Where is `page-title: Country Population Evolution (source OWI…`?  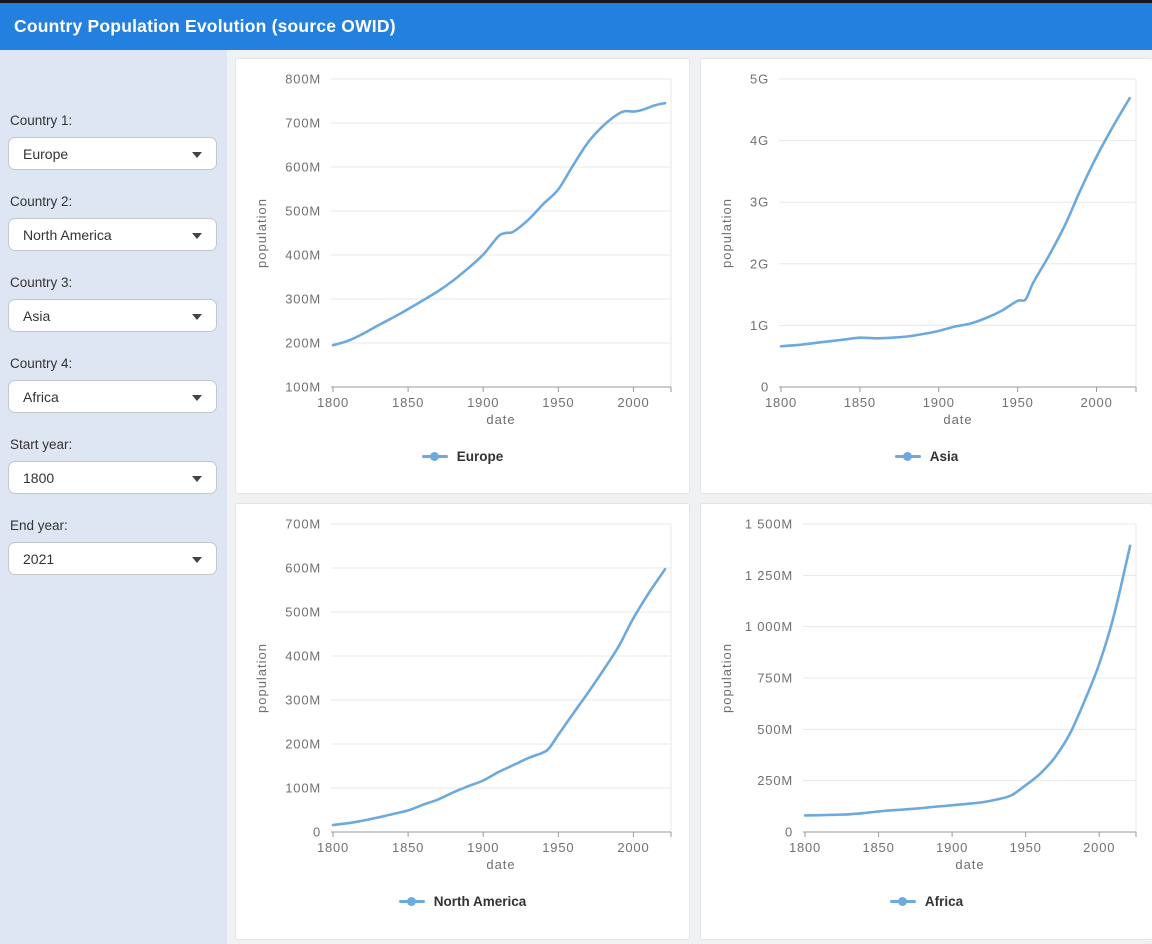
page-title: Country Population Evolution (source OWI… is located at coordinates (205, 26).